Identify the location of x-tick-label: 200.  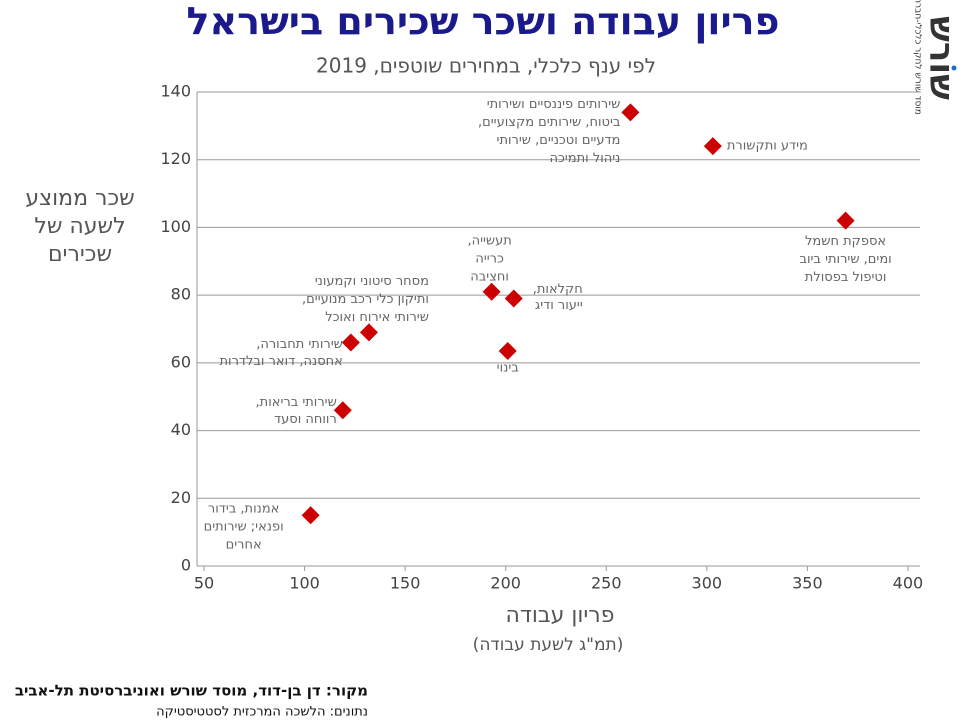
(505, 583).